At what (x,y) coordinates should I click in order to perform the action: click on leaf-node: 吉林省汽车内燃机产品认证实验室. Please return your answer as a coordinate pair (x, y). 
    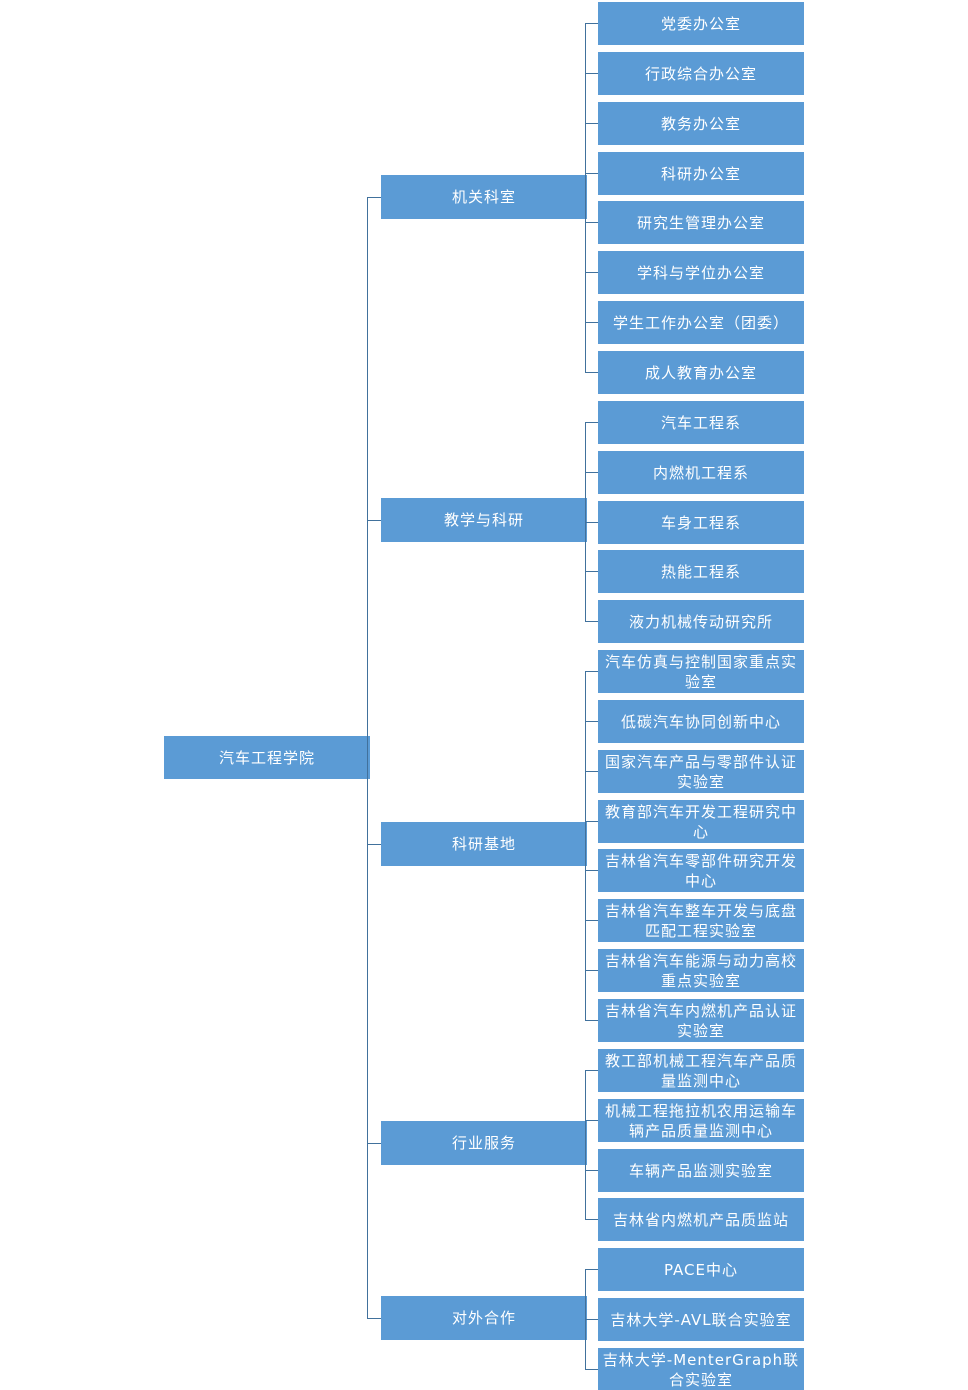
    Looking at the image, I should click on (701, 1020).